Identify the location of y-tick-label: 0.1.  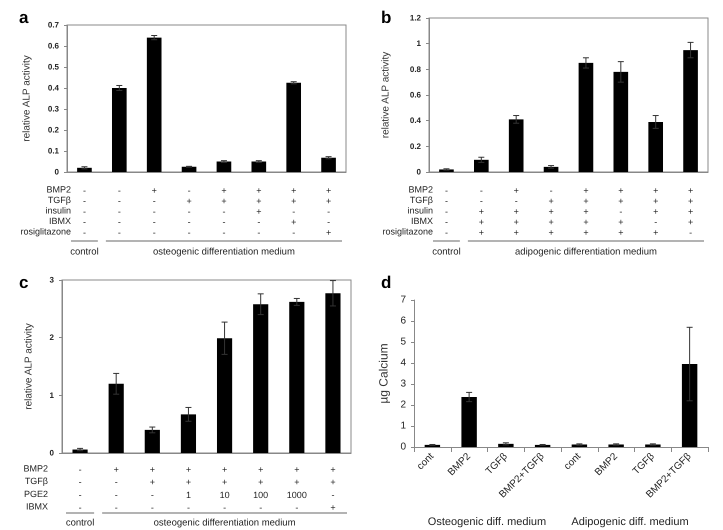
(54, 151).